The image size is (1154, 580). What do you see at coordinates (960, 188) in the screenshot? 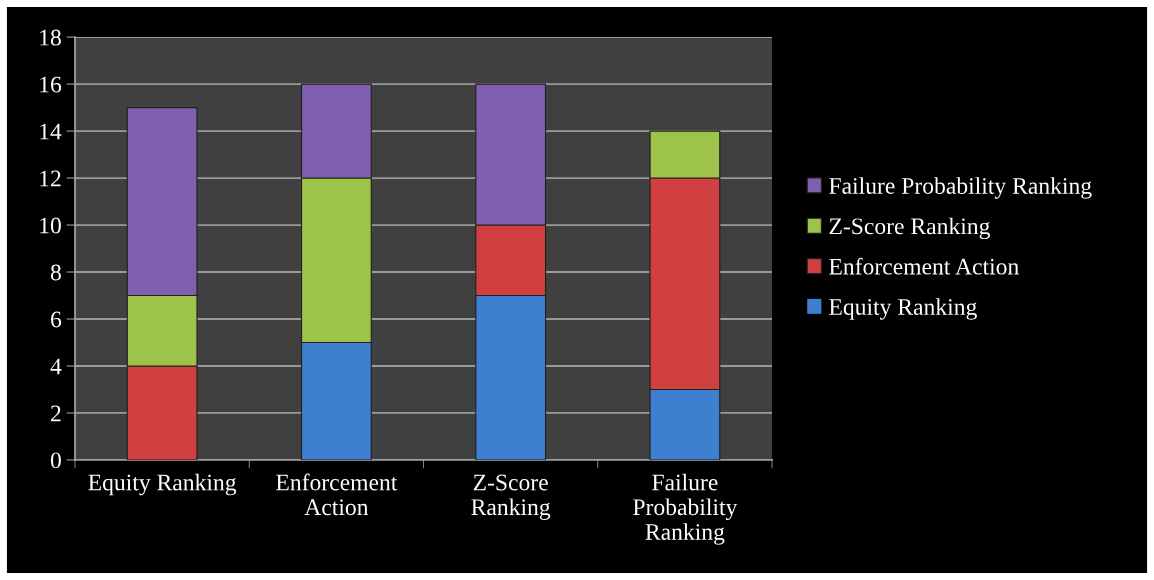
I see `legend-label: Failure Probability Ranking` at bounding box center [960, 188].